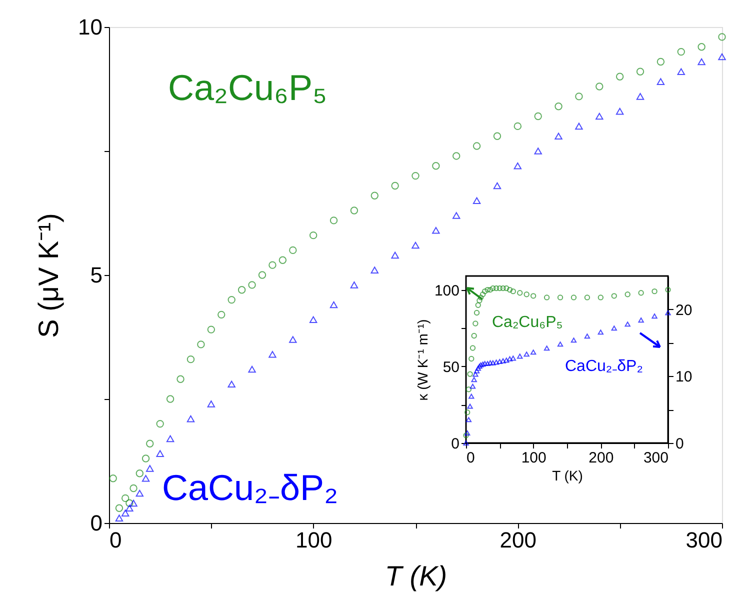 The height and width of the screenshot is (616, 749). Describe the element at coordinates (684, 377) in the screenshot. I see `y2-tick-label: 10` at that location.